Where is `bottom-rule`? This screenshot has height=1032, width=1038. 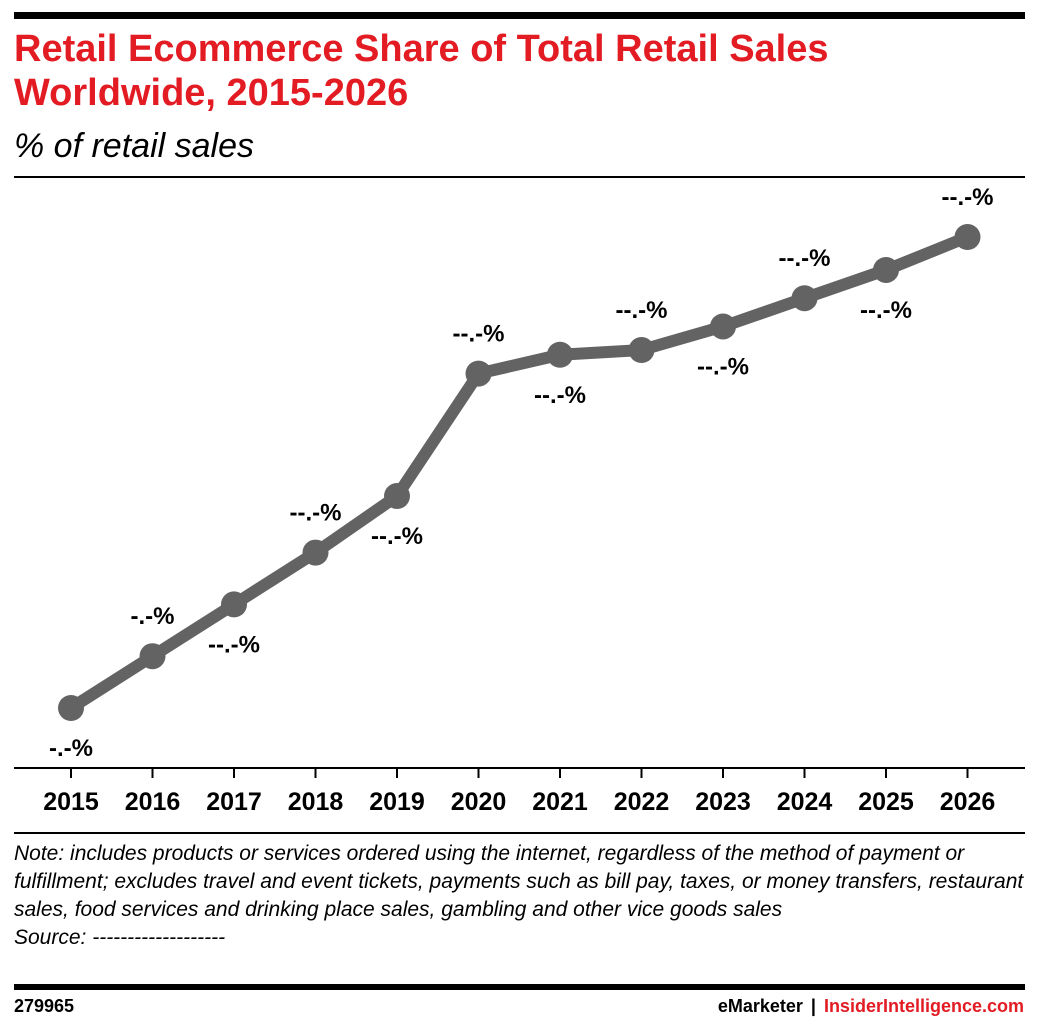 bottom-rule is located at coordinates (519, 987).